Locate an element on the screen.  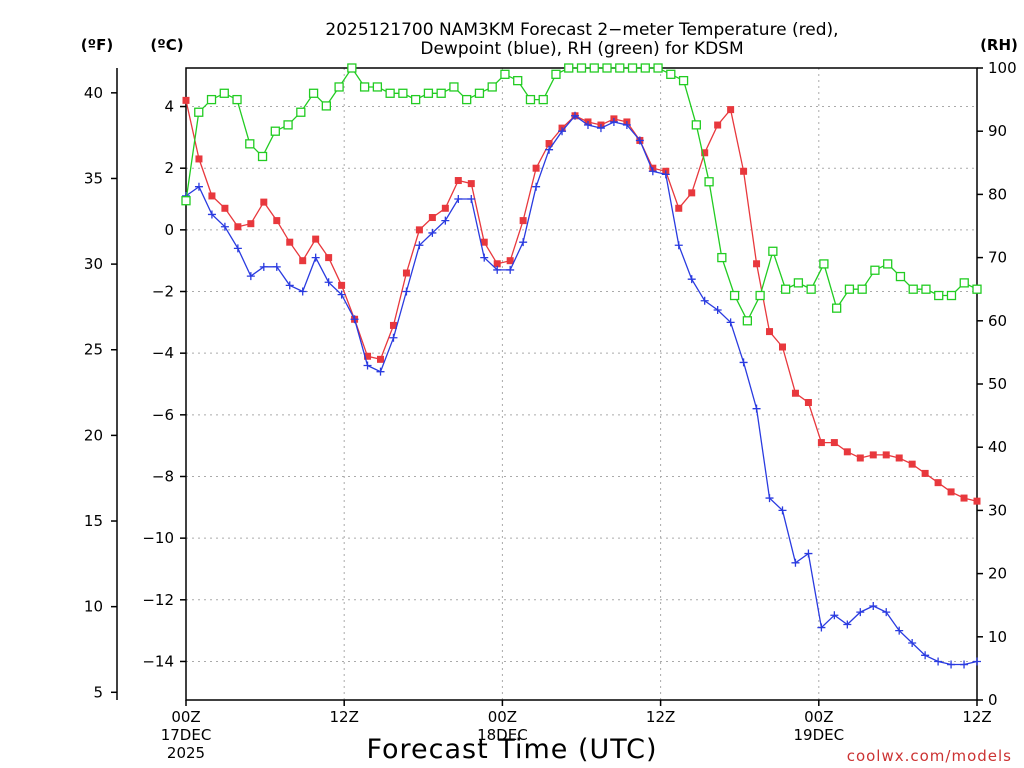
rh-tick-label: 20 is located at coordinates (997, 574).